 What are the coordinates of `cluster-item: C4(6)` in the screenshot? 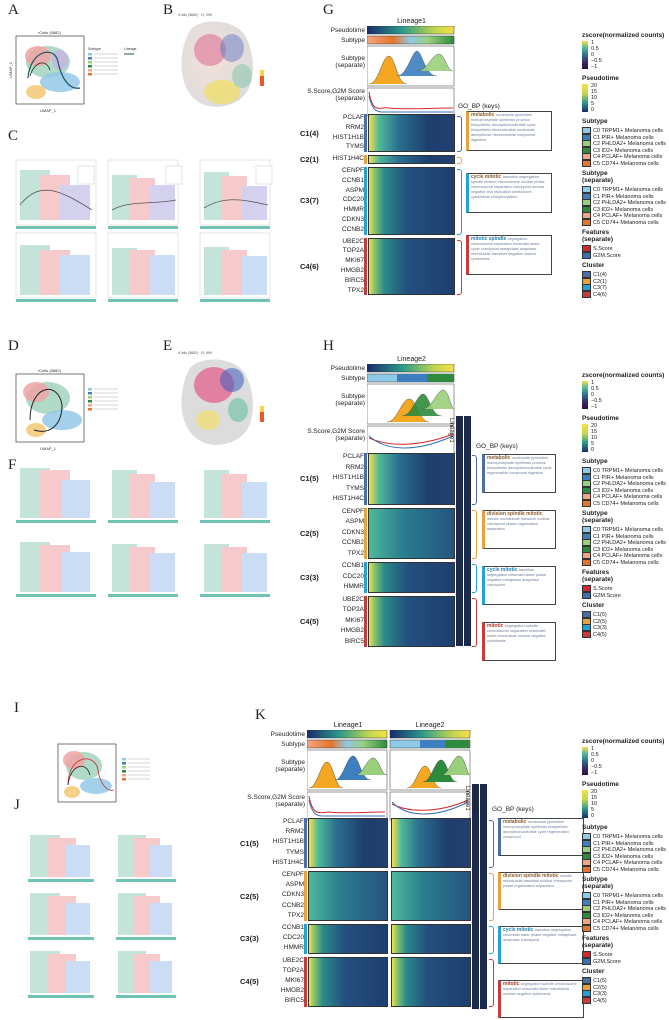 It's located at (594, 294).